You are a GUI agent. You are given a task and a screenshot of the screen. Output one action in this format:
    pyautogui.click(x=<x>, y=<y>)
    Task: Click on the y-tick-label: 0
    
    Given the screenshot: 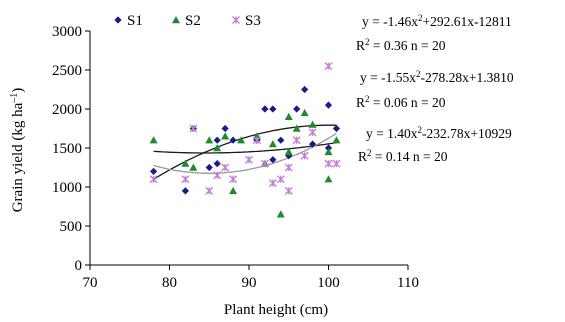 What is the action you would take?
    pyautogui.click(x=79, y=266)
    